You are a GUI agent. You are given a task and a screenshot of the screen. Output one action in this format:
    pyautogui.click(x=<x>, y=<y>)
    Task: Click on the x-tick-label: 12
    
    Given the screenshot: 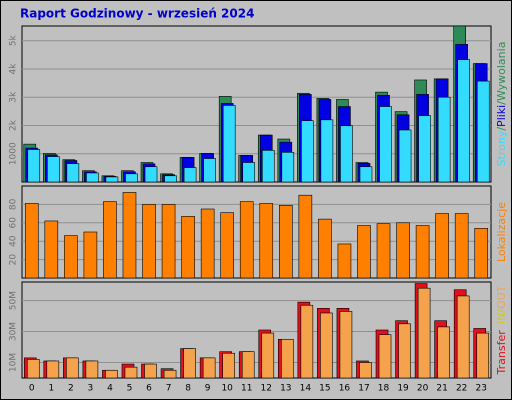 What is the action you would take?
    pyautogui.click(x=266, y=389)
    